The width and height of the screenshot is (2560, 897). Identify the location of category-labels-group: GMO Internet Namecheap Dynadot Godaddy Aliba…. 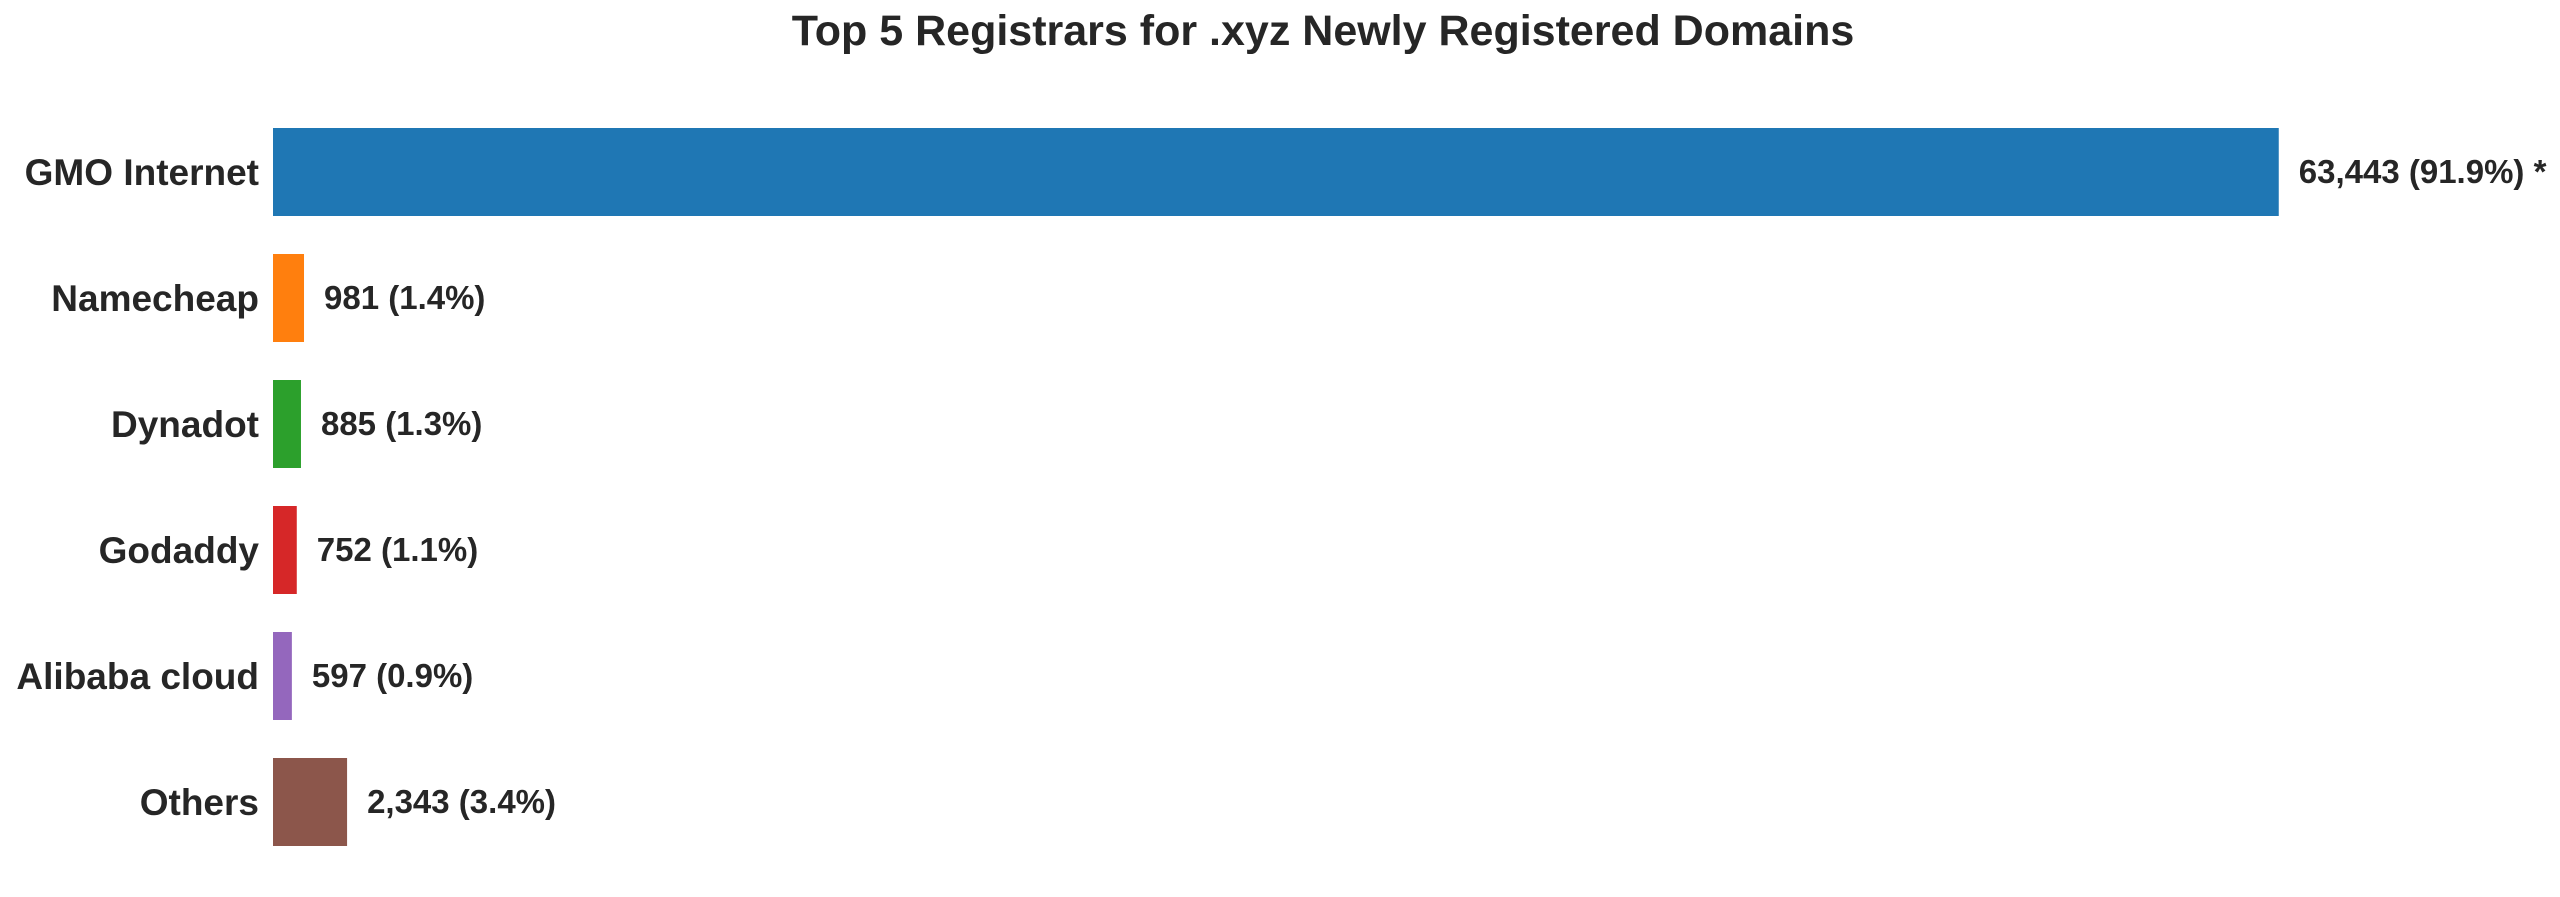
(137, 487).